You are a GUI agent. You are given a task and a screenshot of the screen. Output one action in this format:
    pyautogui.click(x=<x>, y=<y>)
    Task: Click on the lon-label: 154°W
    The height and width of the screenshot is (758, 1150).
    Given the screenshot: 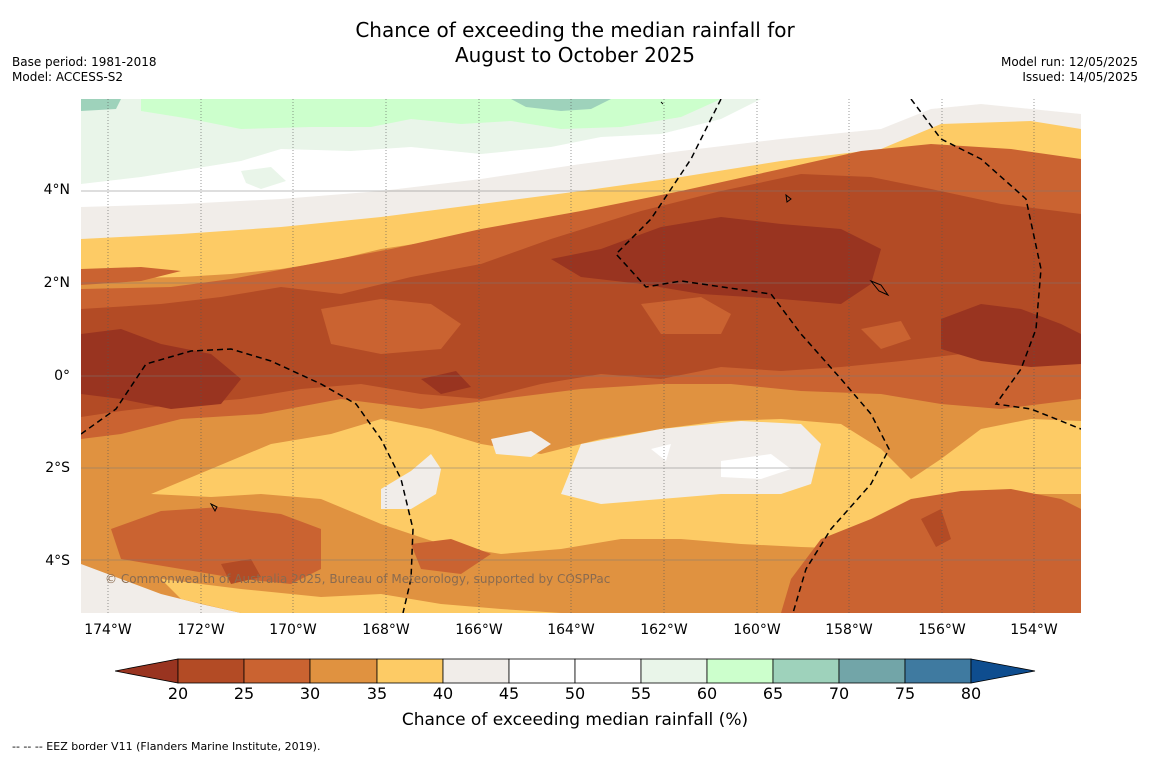 What is the action you would take?
    pyautogui.click(x=1034, y=630)
    